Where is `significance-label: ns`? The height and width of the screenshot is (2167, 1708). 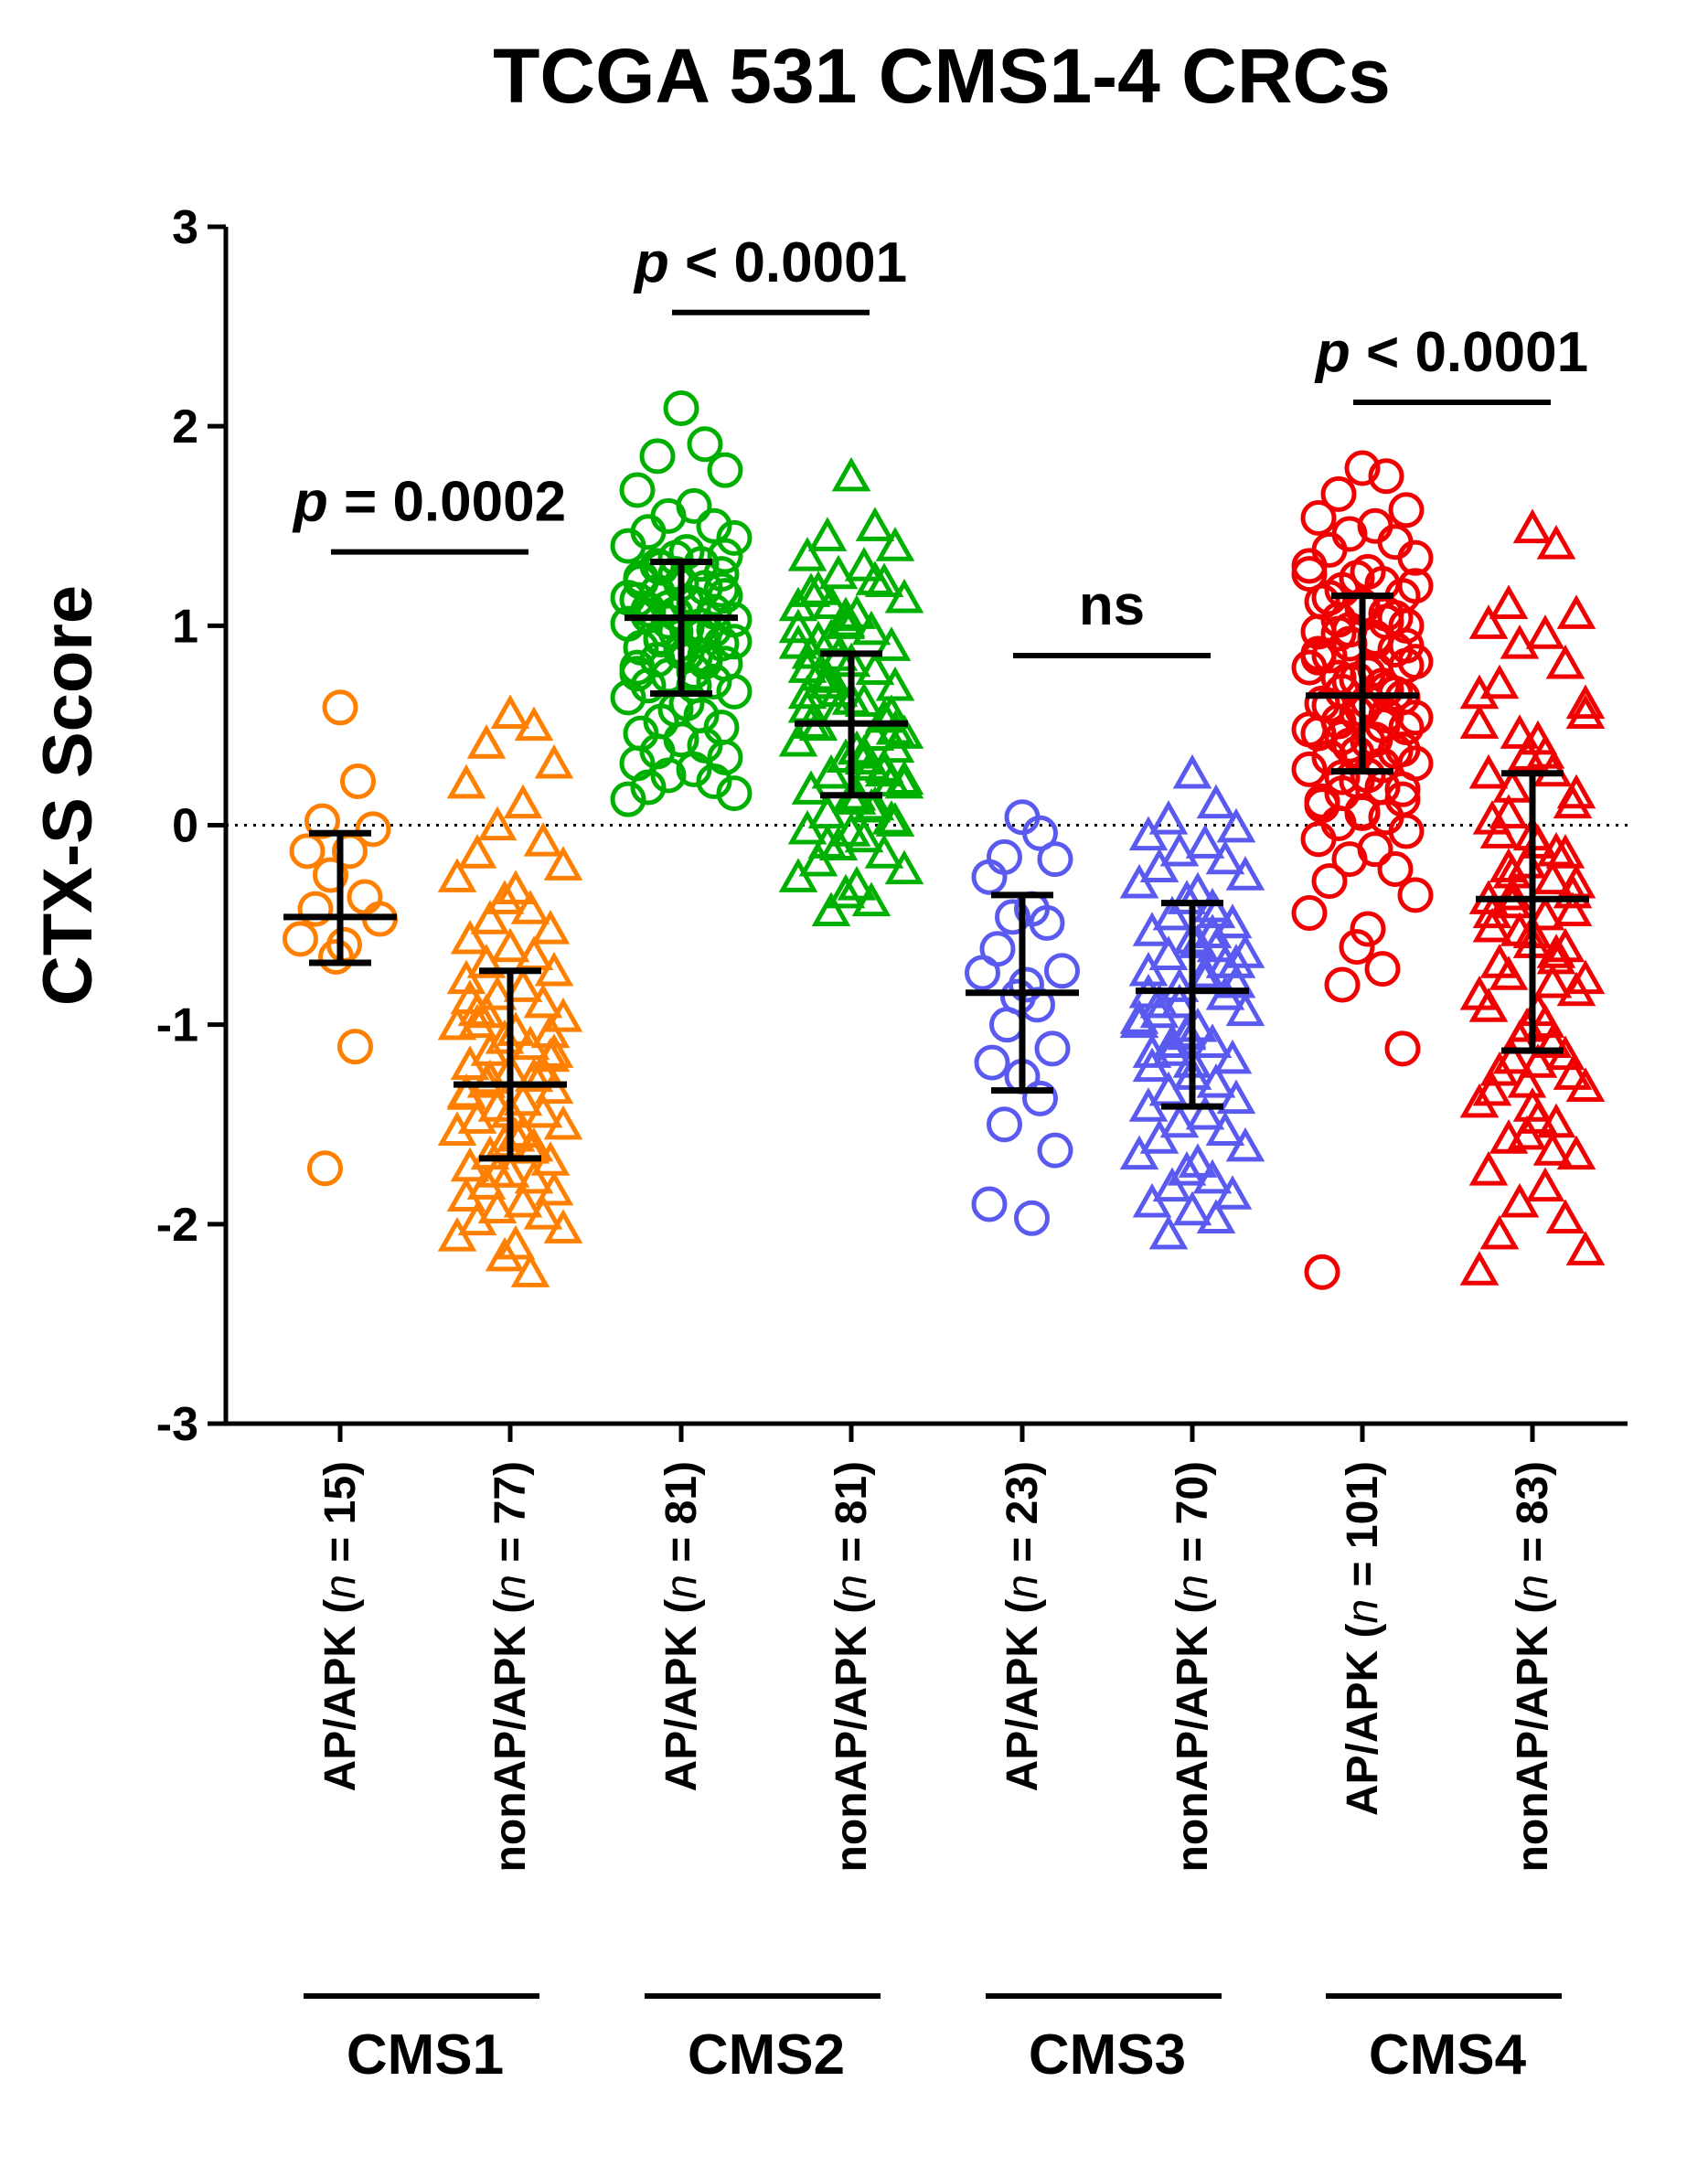 significance-label: ns is located at coordinates (1112, 605).